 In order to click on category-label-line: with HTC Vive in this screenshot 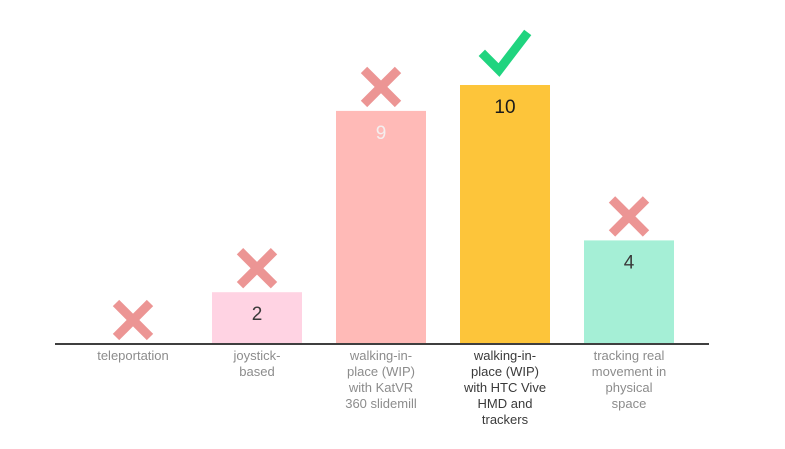, I will do `click(504, 387)`.